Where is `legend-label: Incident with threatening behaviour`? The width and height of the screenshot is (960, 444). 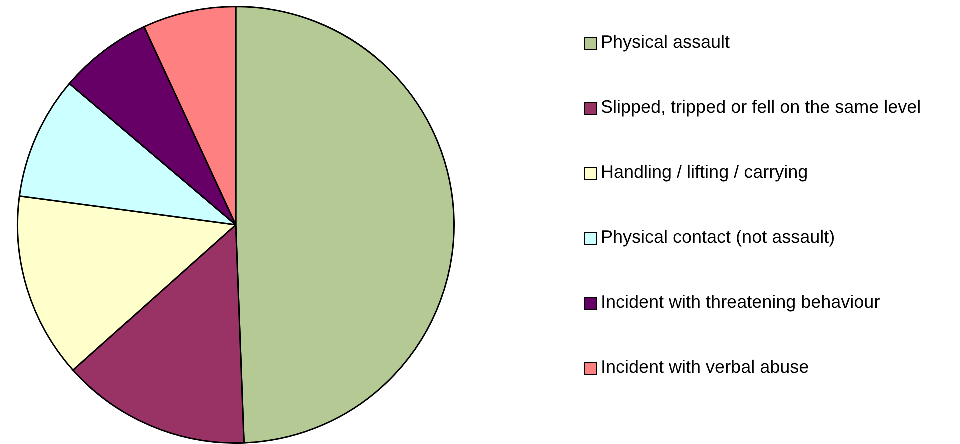
legend-label: Incident with threatening behaviour is located at coordinates (740, 302).